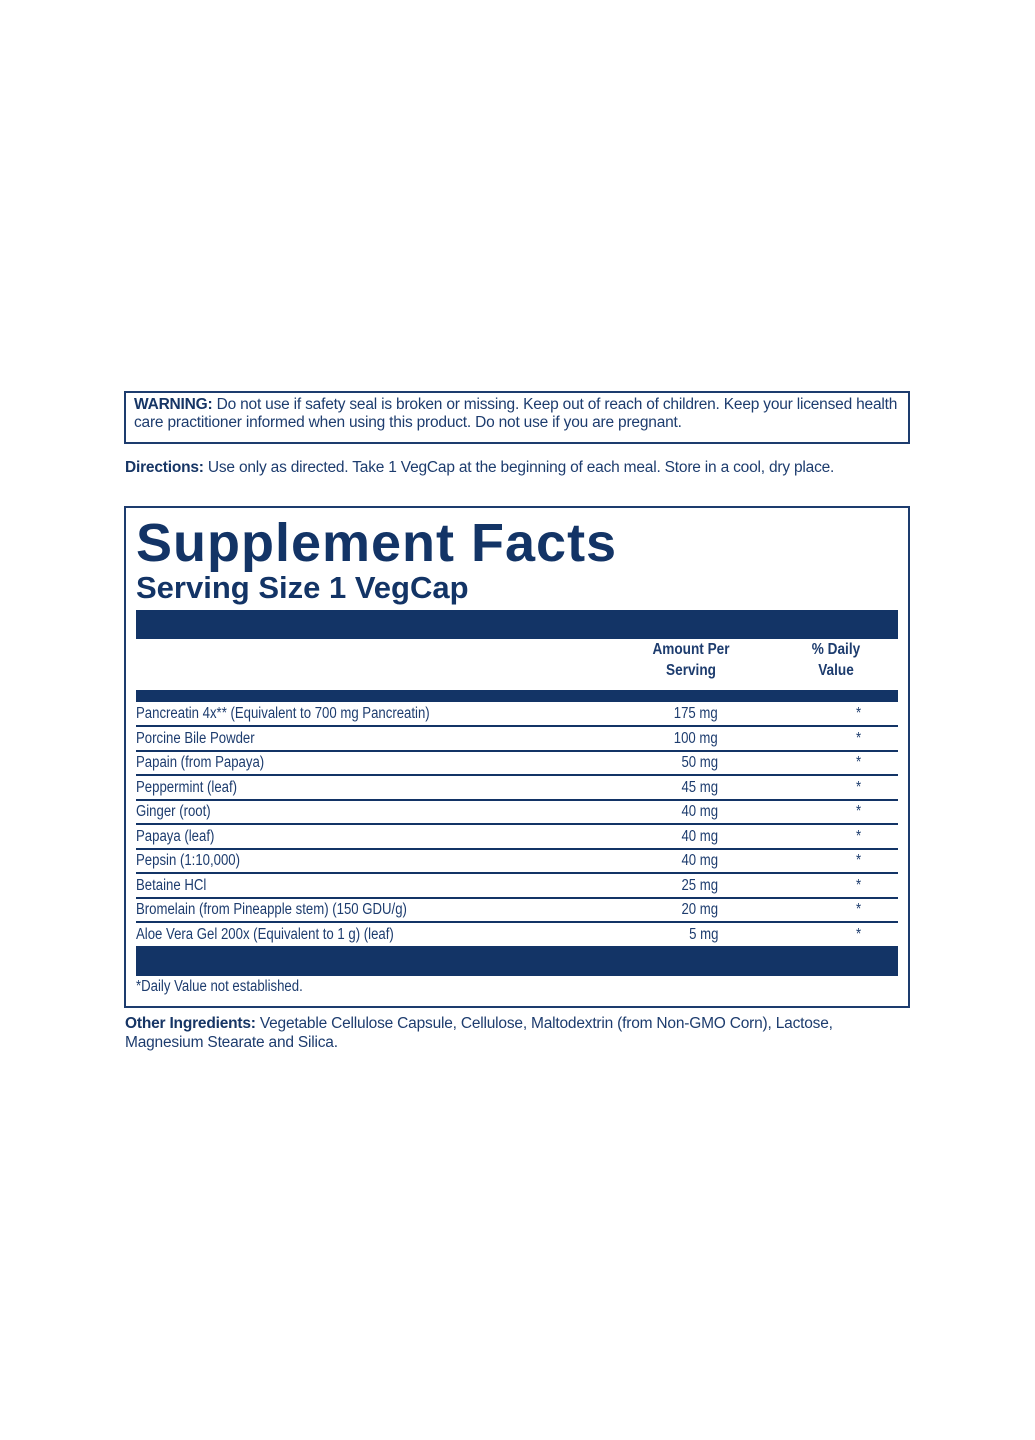 The height and width of the screenshot is (1440, 1035). What do you see at coordinates (517, 763) in the screenshot?
I see `table-row: Papain (from Papaya) 50 mg *` at bounding box center [517, 763].